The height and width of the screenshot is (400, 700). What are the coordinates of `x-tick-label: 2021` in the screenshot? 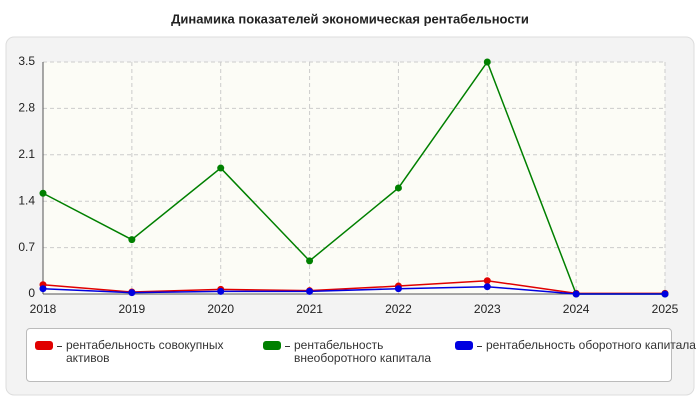 It's located at (309, 309).